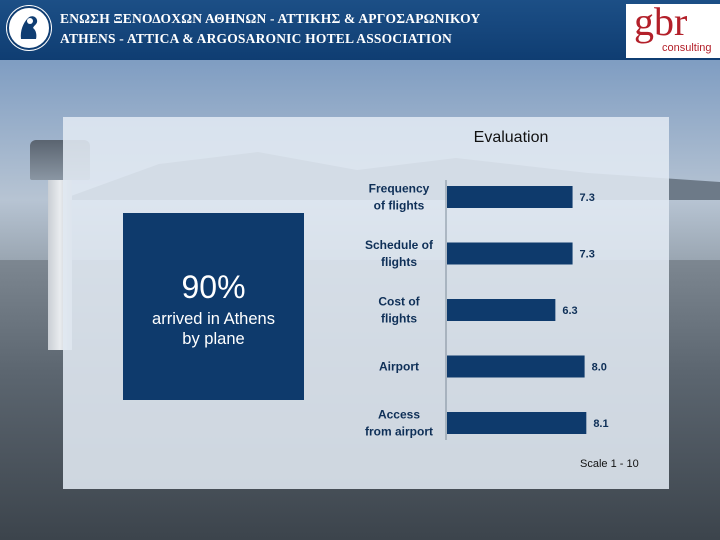  I want to click on bar-value-label-0: 7.3, so click(587, 198).